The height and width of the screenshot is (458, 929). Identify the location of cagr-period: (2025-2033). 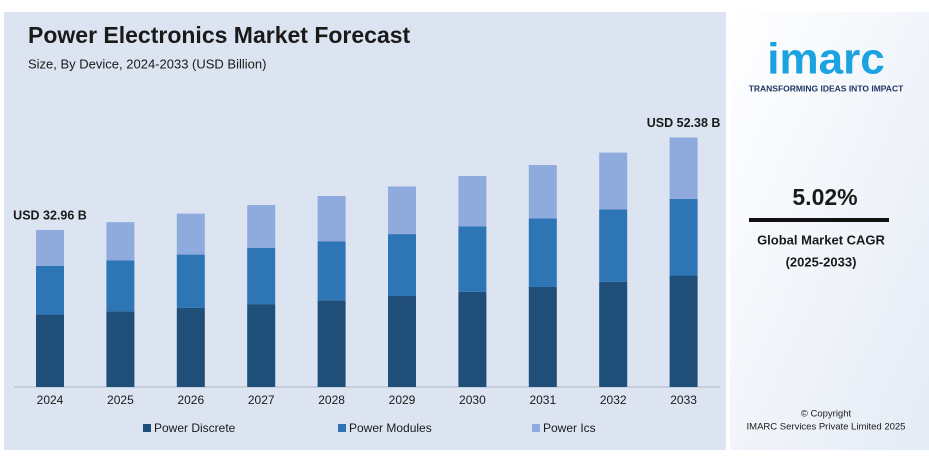
(821, 261).